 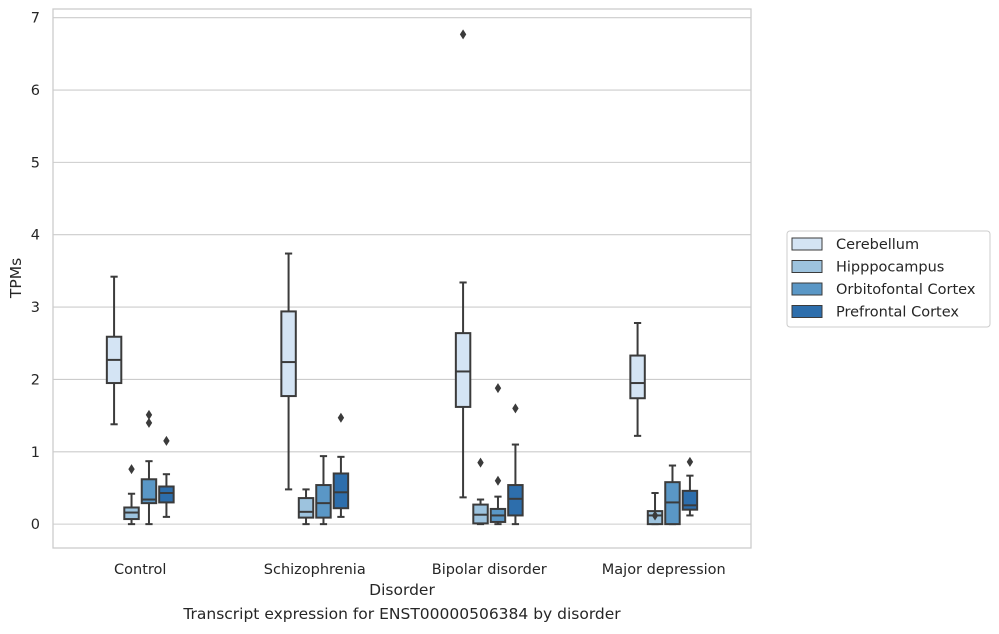 What do you see at coordinates (897, 313) in the screenshot?
I see `legend-label: Prefrontal Cortex` at bounding box center [897, 313].